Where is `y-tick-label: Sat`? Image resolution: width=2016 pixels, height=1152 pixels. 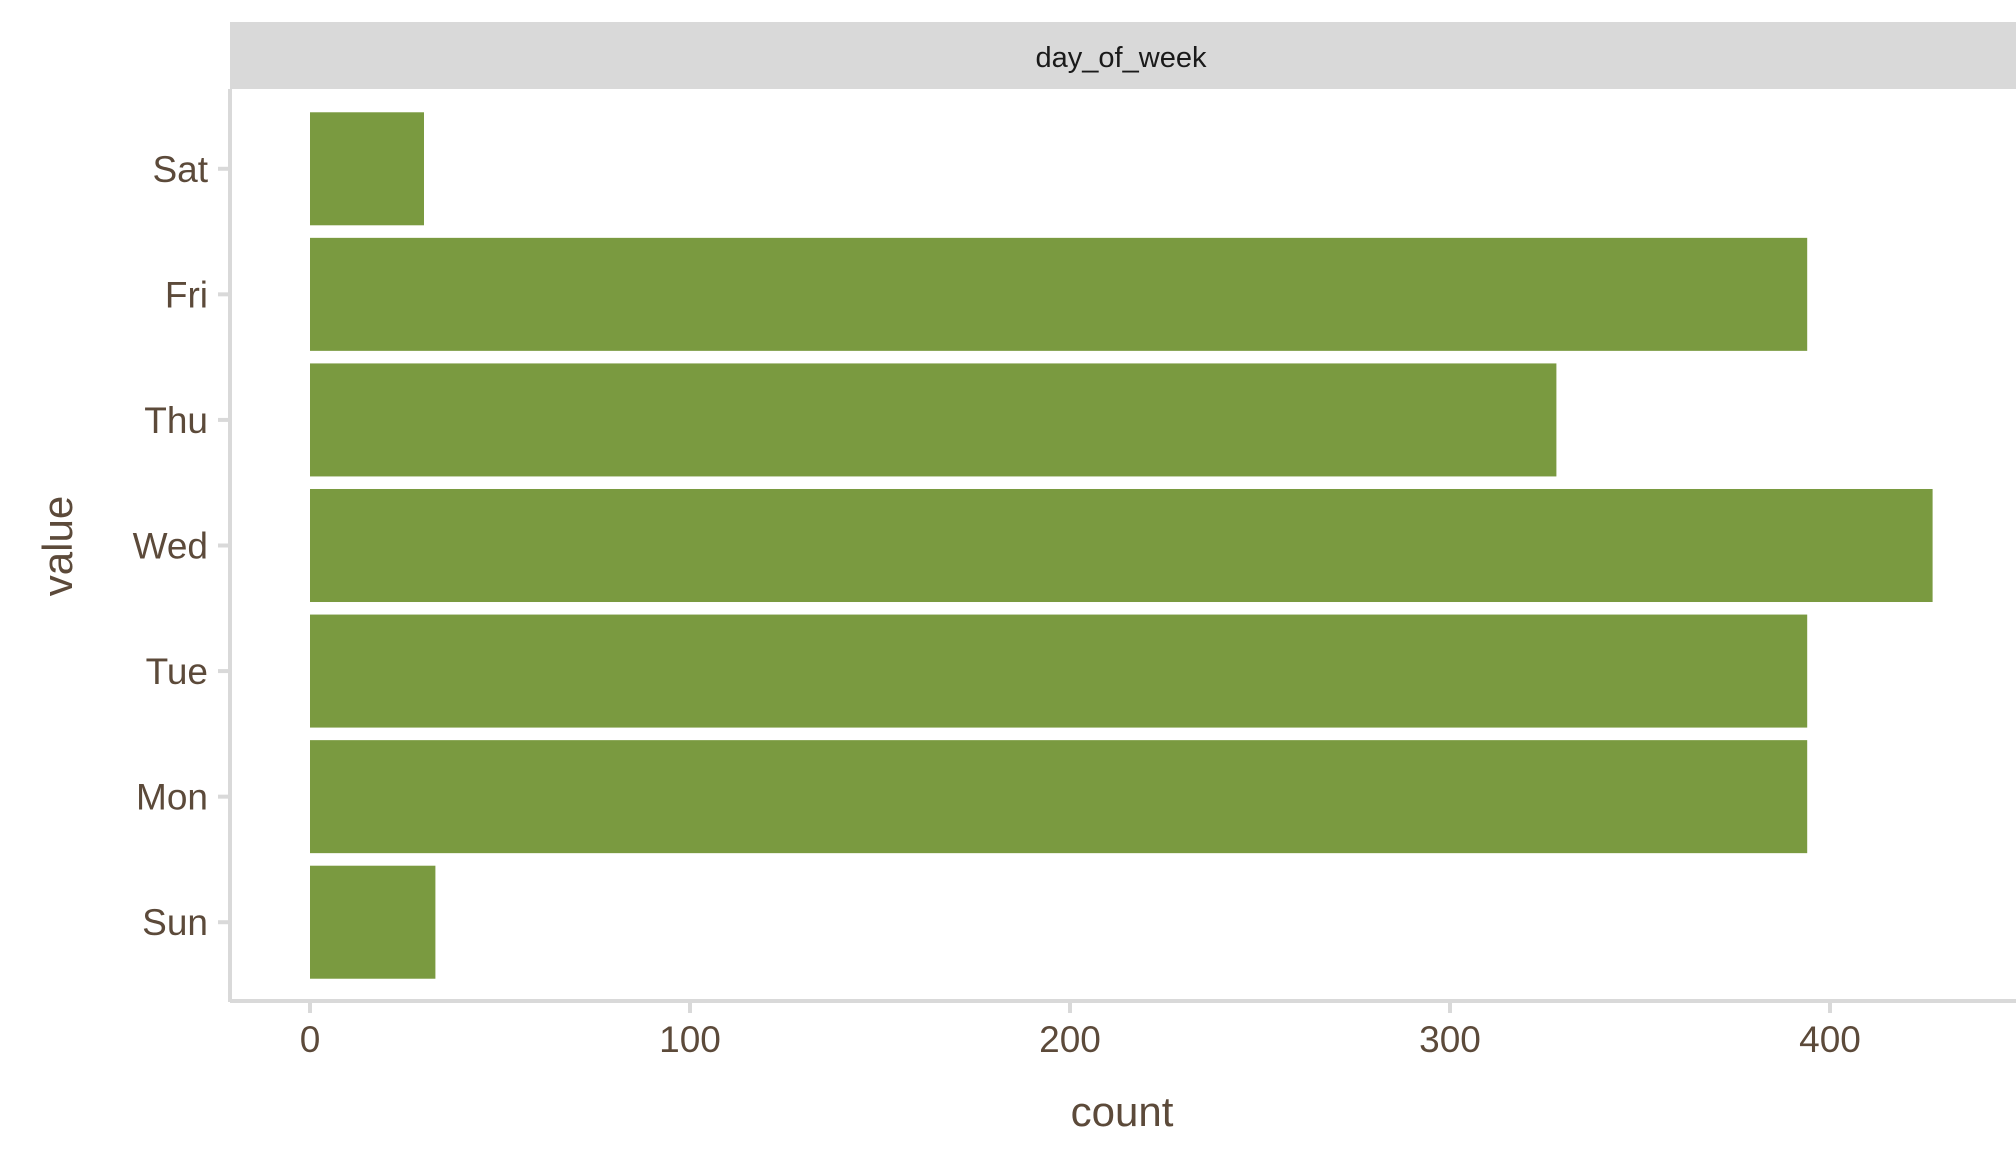
y-tick-label: Sat is located at coordinates (180, 169).